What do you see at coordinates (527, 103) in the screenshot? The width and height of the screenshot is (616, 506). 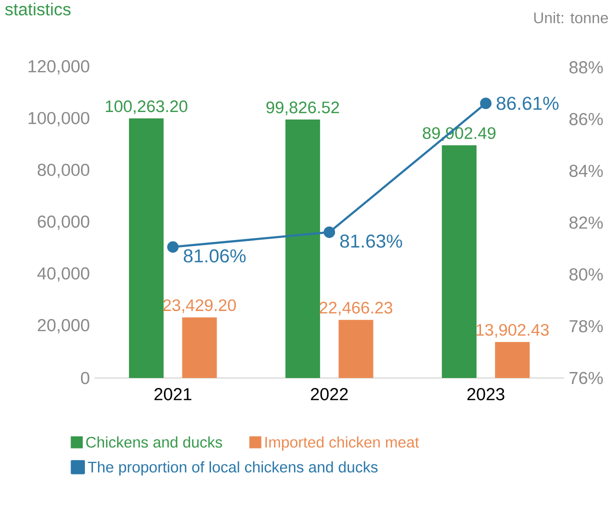 I see `data-label: 86.61%` at bounding box center [527, 103].